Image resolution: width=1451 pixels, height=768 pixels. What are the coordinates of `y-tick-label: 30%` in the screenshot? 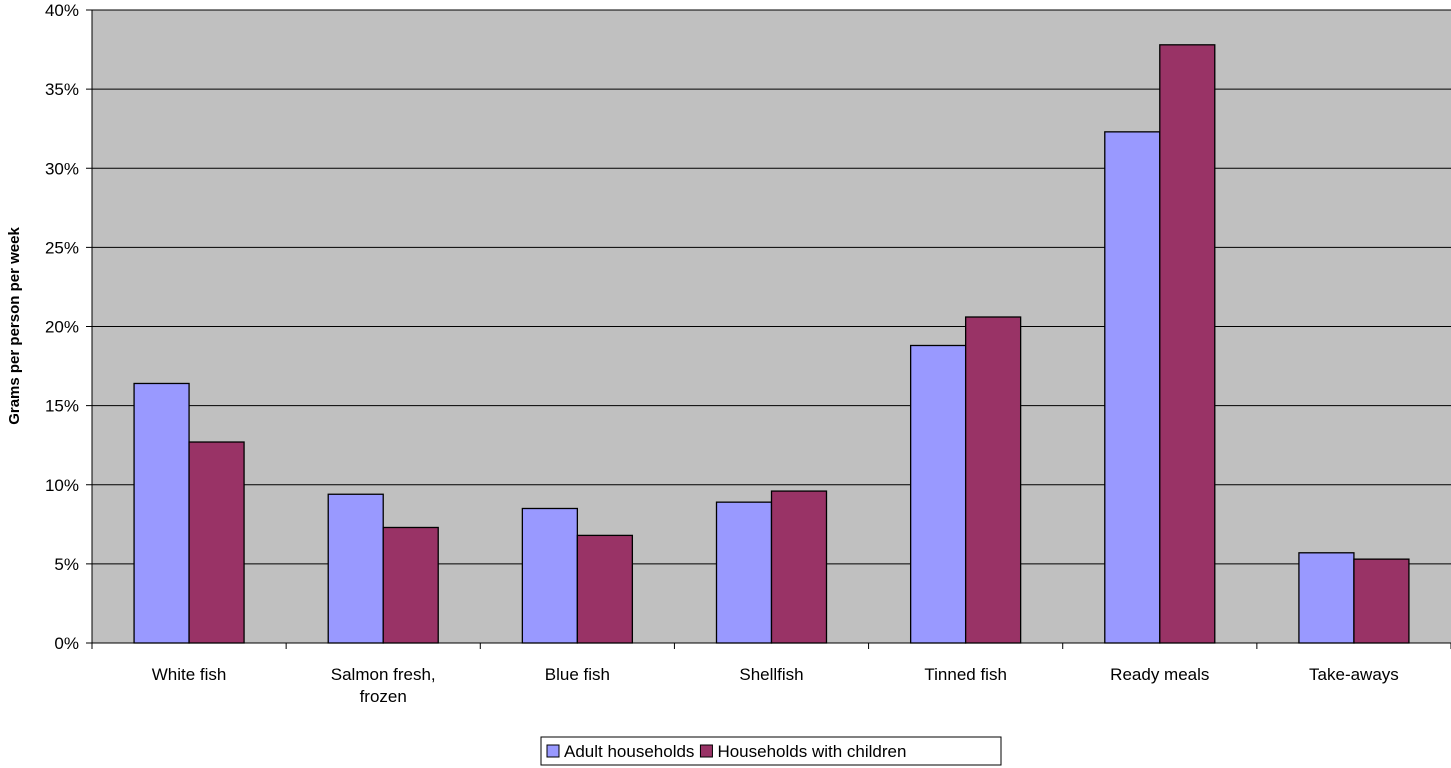 It's located at (62, 168).